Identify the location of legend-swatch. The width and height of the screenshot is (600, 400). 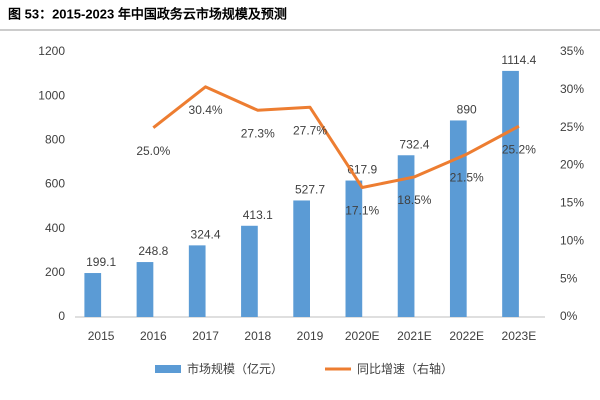
(168, 369).